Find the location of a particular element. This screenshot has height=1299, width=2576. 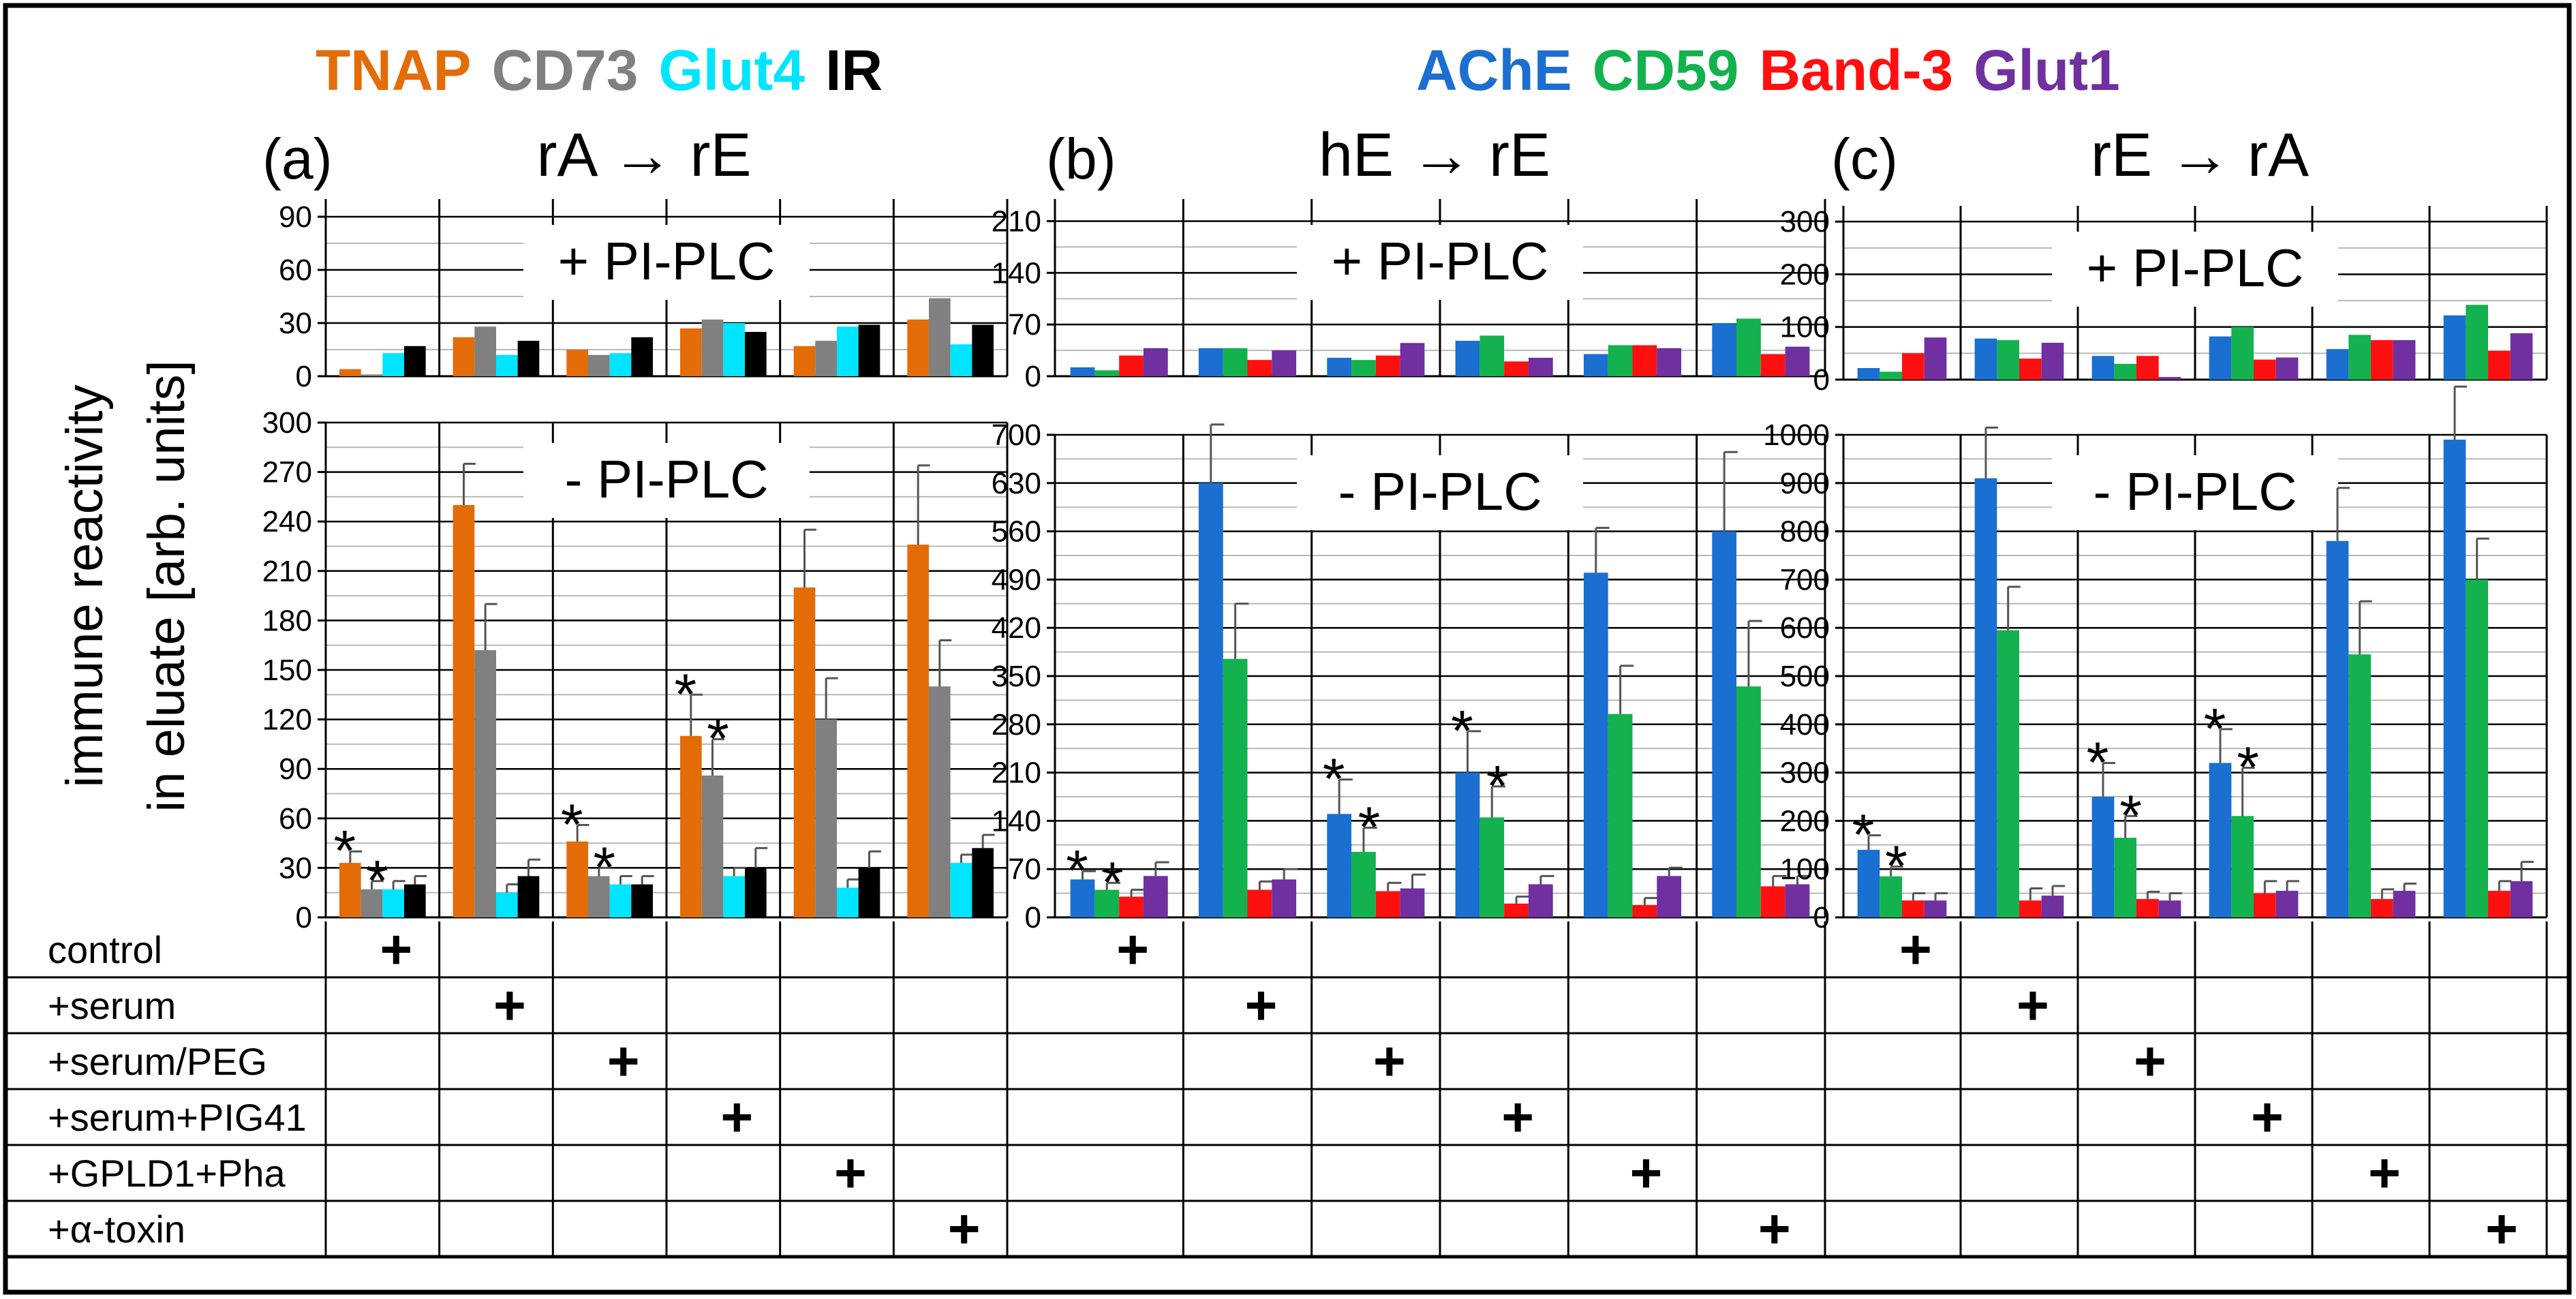

tick-label: 210 is located at coordinates (287, 571).